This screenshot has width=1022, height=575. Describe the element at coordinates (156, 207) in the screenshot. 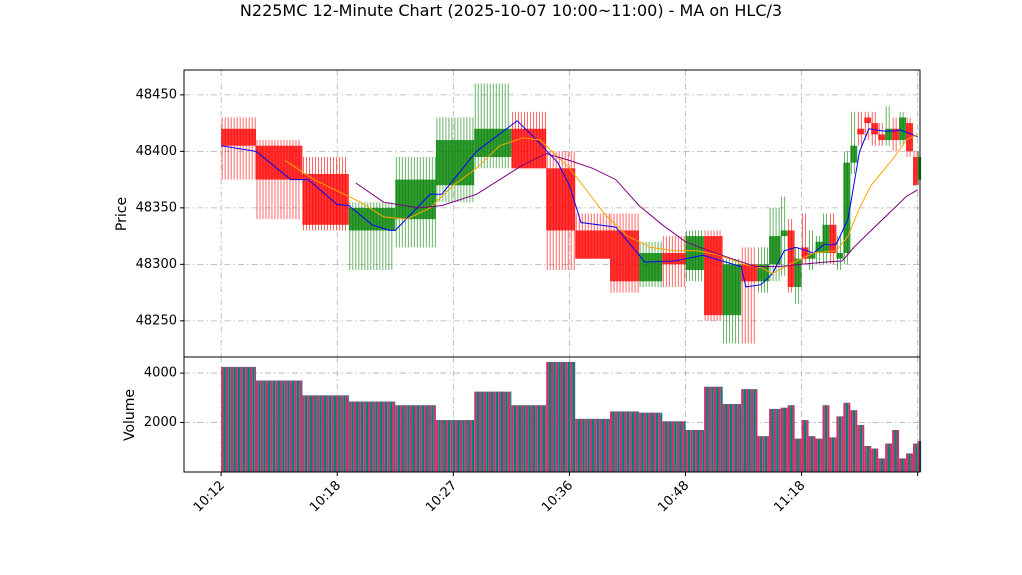

I see `price-tick-label: 48350` at that location.